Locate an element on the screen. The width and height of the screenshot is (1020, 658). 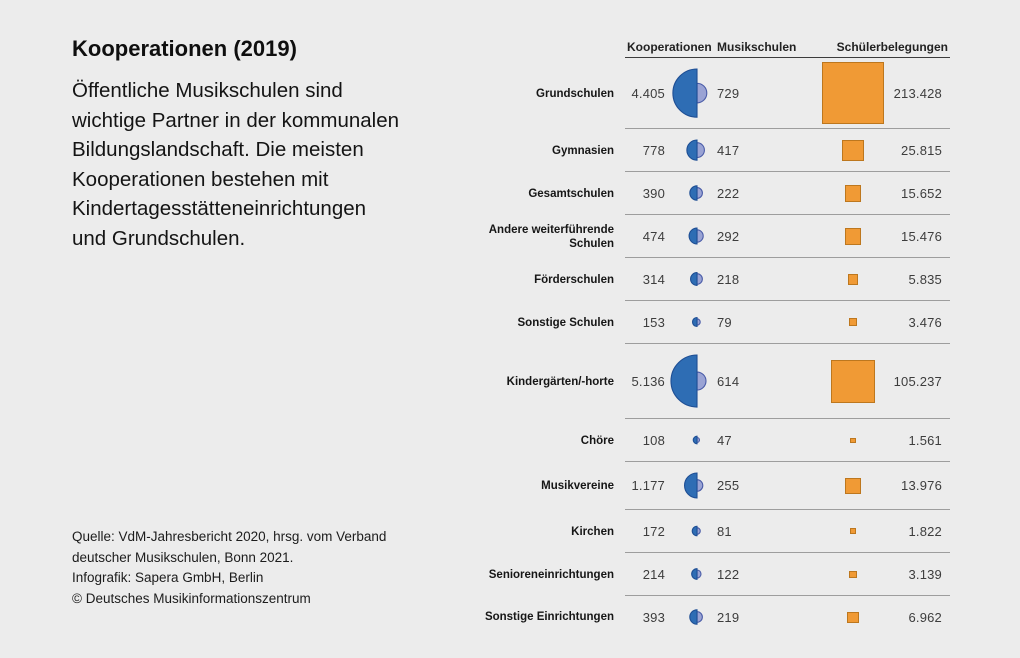
column-header-schuelerbelegungen: Schülerbelegungen is located at coordinates (892, 47).